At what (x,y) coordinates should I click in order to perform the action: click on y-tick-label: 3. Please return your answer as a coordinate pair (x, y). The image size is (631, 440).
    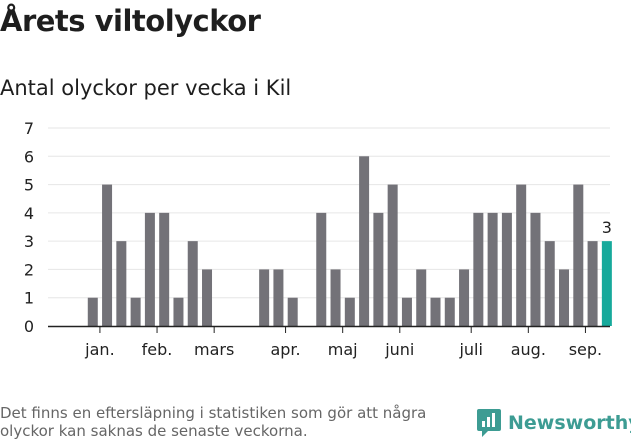
    Looking at the image, I should click on (29, 241).